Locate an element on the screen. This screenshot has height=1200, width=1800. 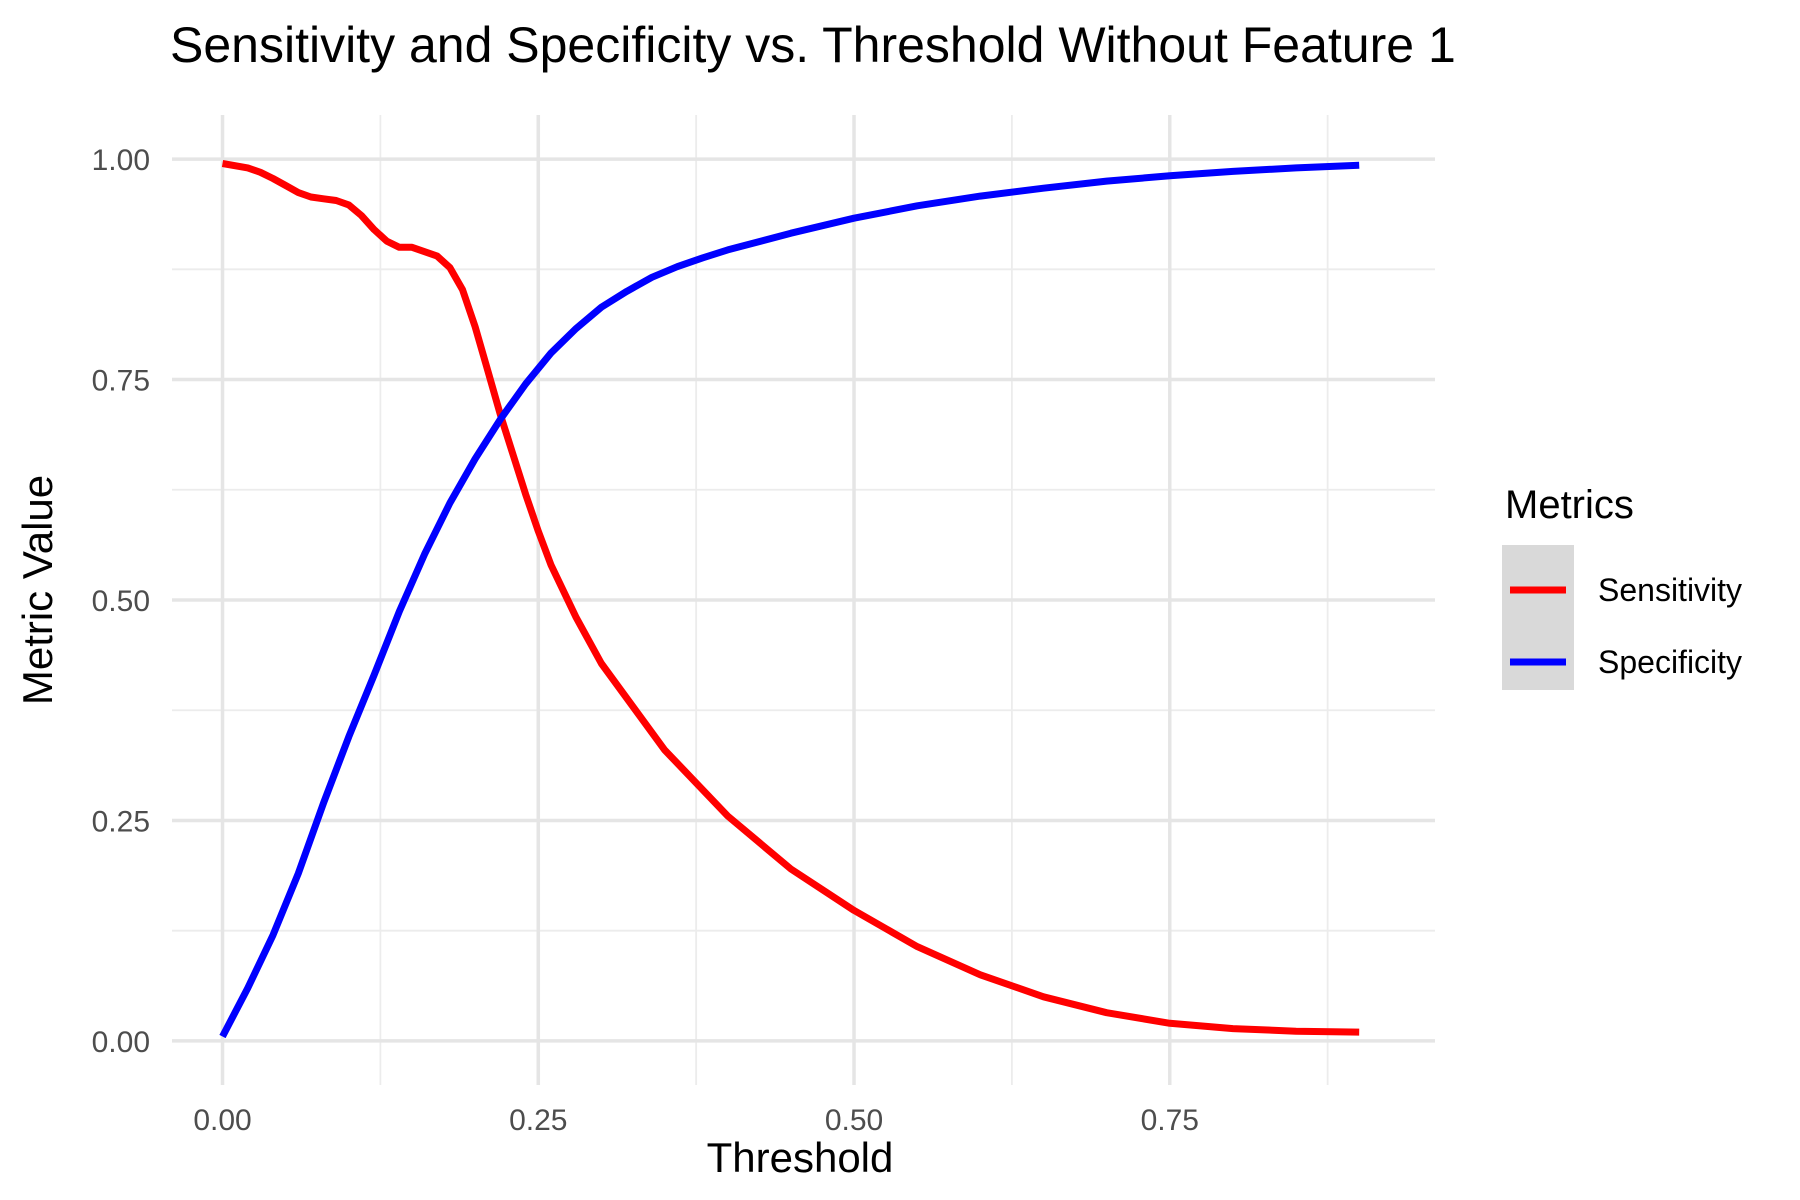
y-tick-label: 1.00 is located at coordinates (121, 160).